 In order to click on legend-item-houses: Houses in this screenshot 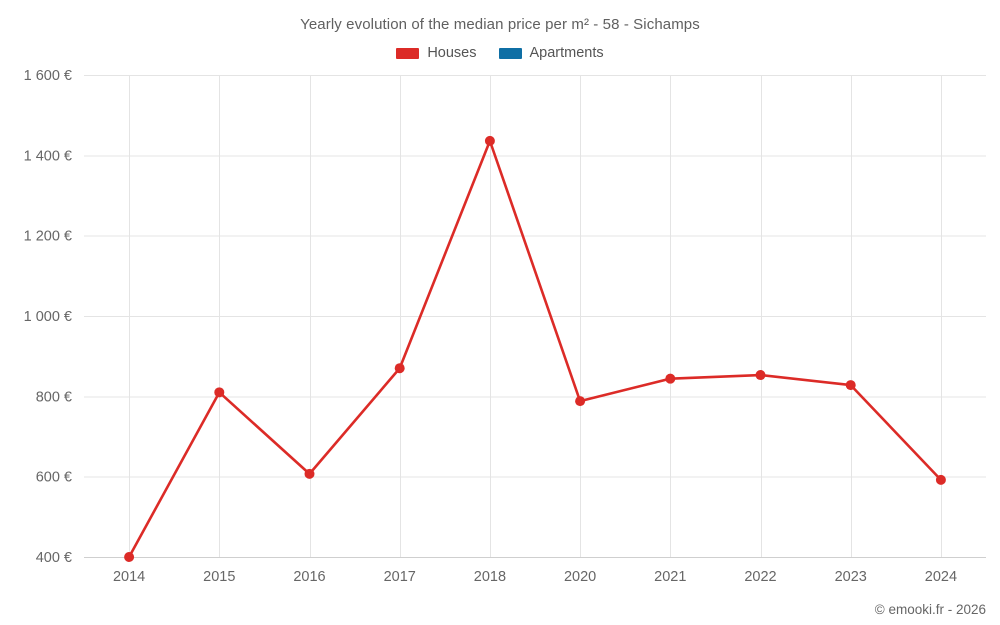, I will do `click(436, 53)`.